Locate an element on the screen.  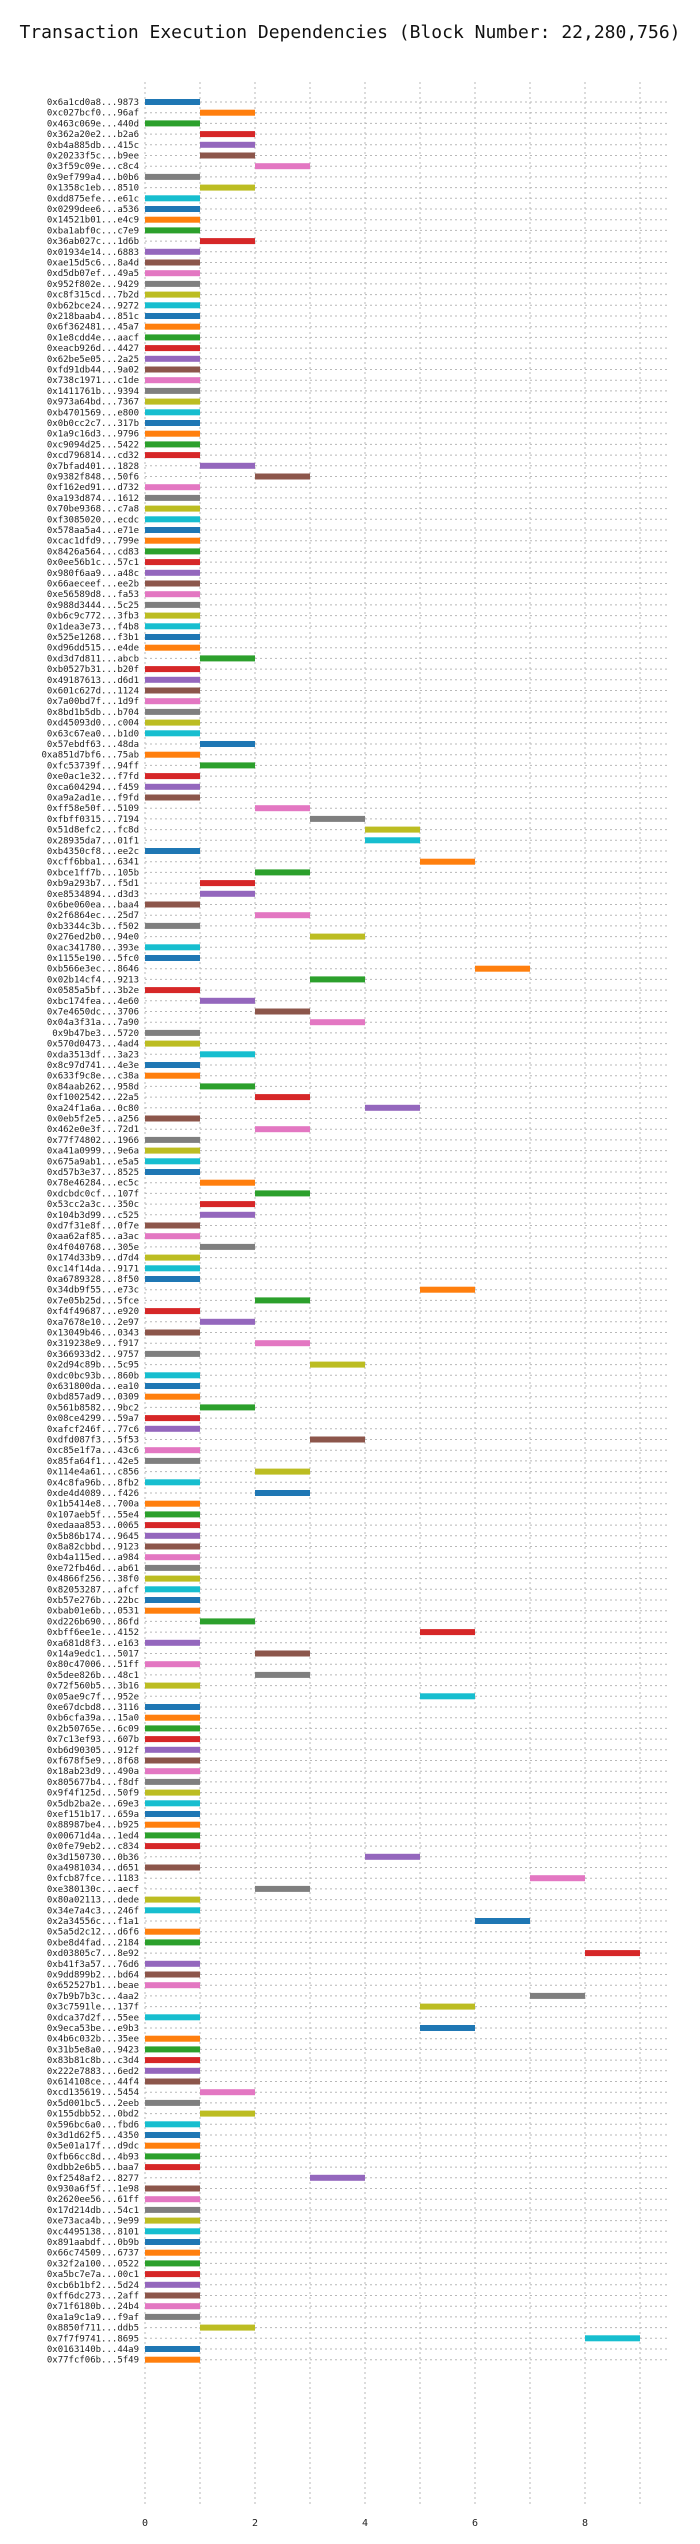
y-tick-label: 0xb0527b31...b20f is located at coordinates (93, 670).